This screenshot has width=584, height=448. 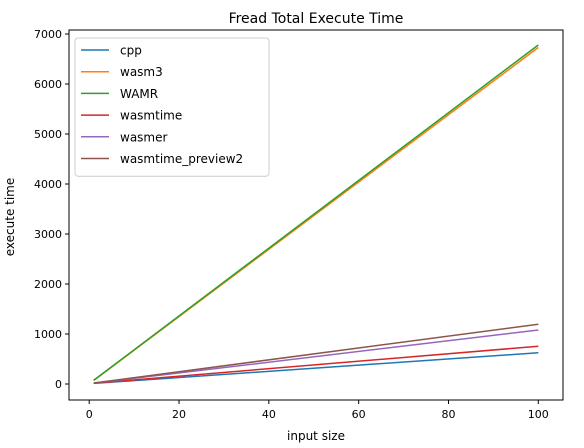 What do you see at coordinates (48, 184) in the screenshot?
I see `y-tick-label: 4000` at bounding box center [48, 184].